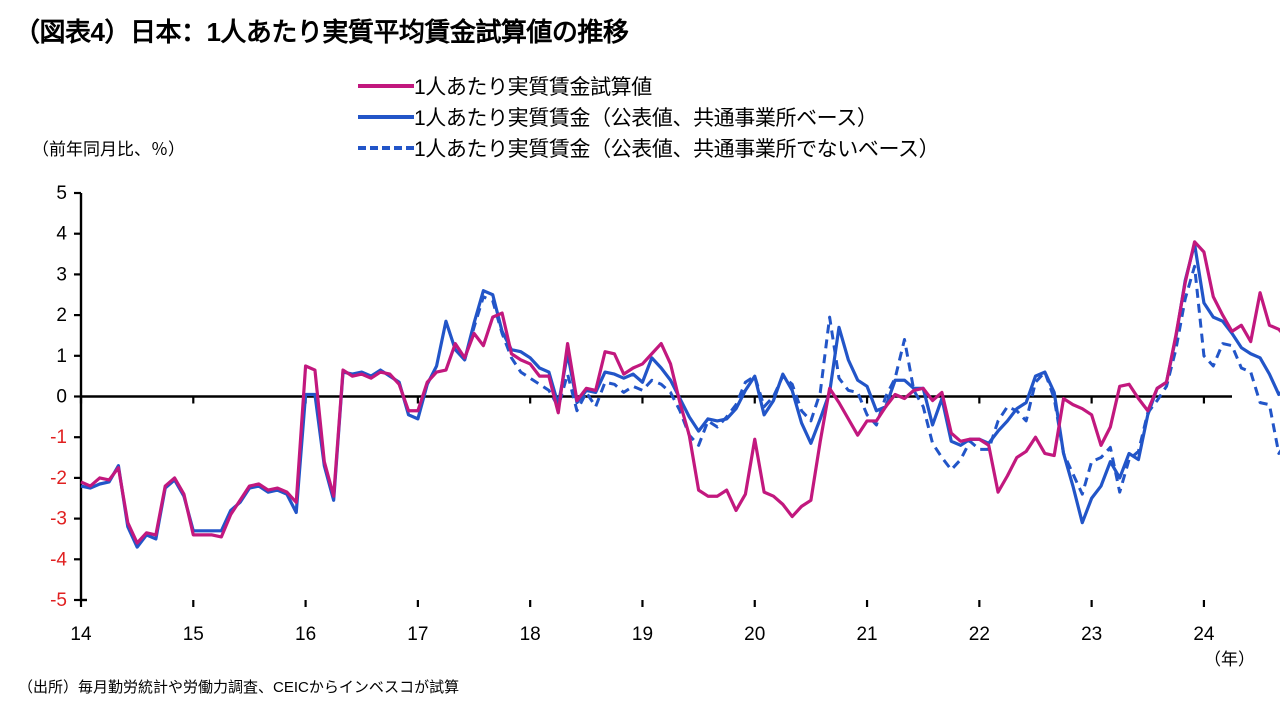 Image resolution: width=1280 pixels, height=720 pixels. What do you see at coordinates (61, 234) in the screenshot?
I see `y-tick-label: 4` at bounding box center [61, 234].